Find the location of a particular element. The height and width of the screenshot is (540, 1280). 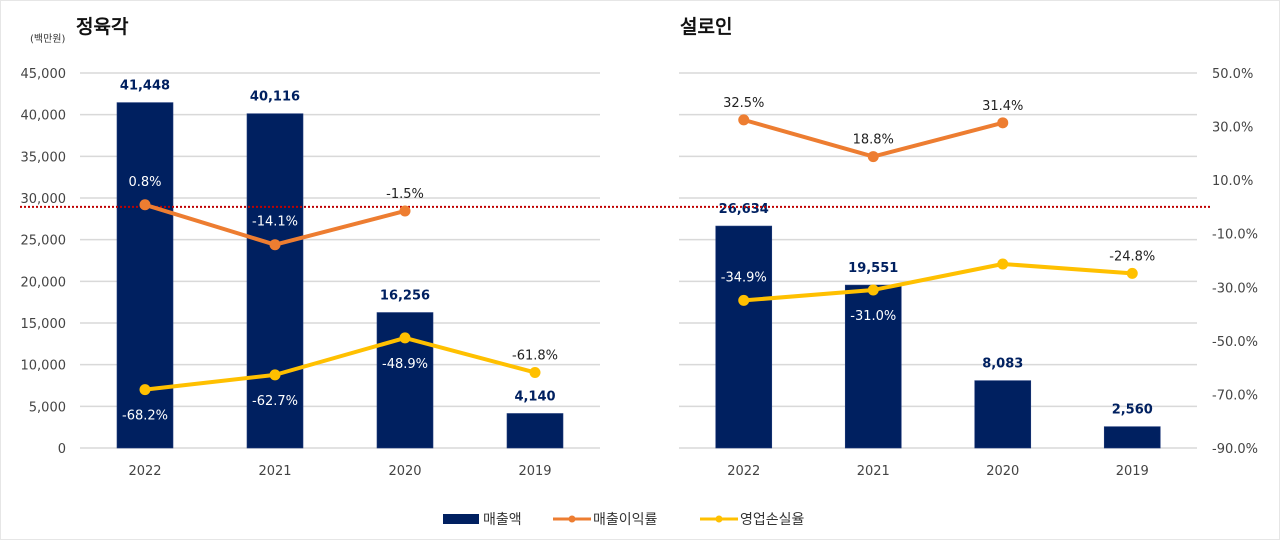

legend-label: 매출이익률 is located at coordinates (625, 520).